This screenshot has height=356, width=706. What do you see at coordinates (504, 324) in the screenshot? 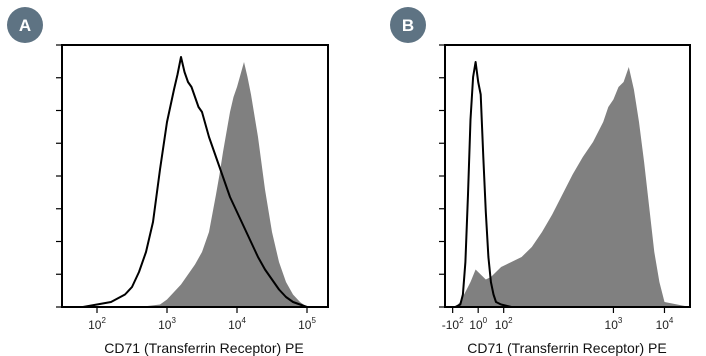
I see `panel-b-x-tick-label: 10²` at bounding box center [504, 324].